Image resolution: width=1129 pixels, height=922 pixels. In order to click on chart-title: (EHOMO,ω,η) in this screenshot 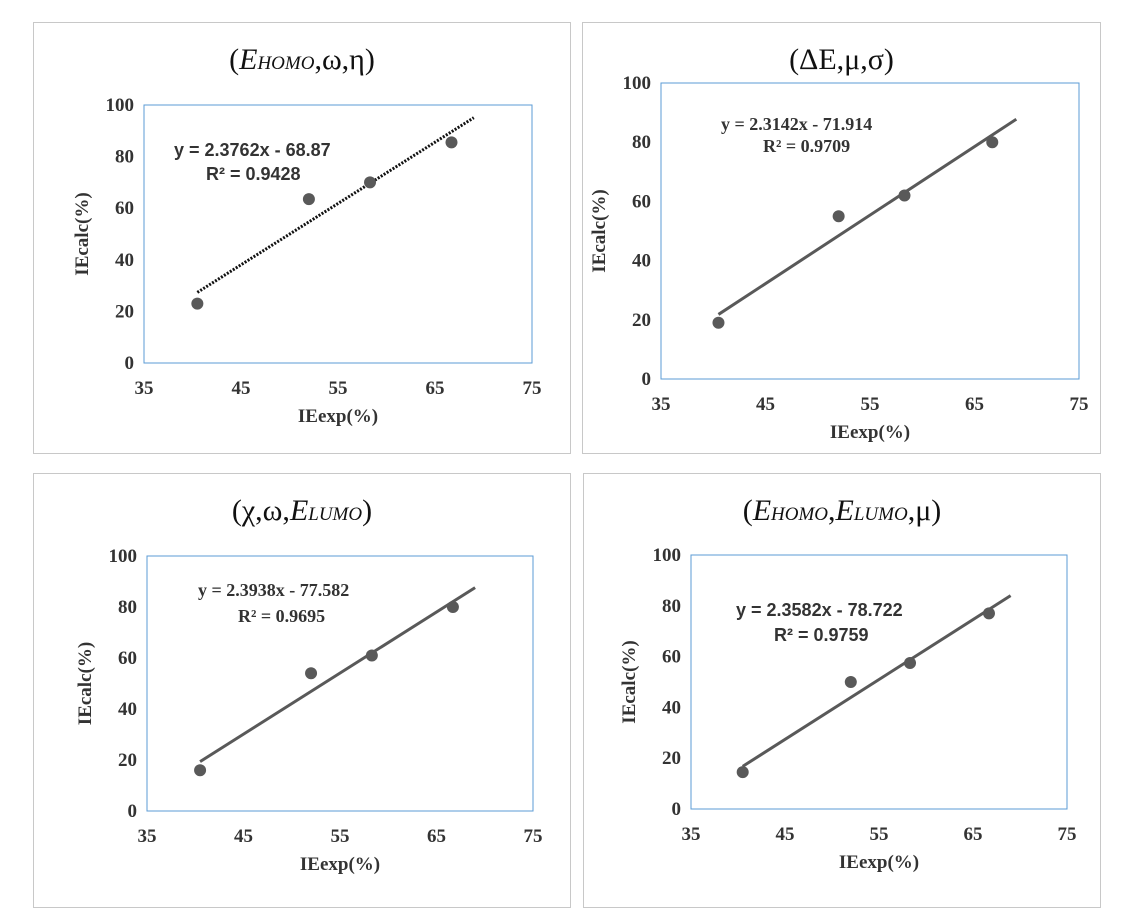, I will do `click(302, 59)`.